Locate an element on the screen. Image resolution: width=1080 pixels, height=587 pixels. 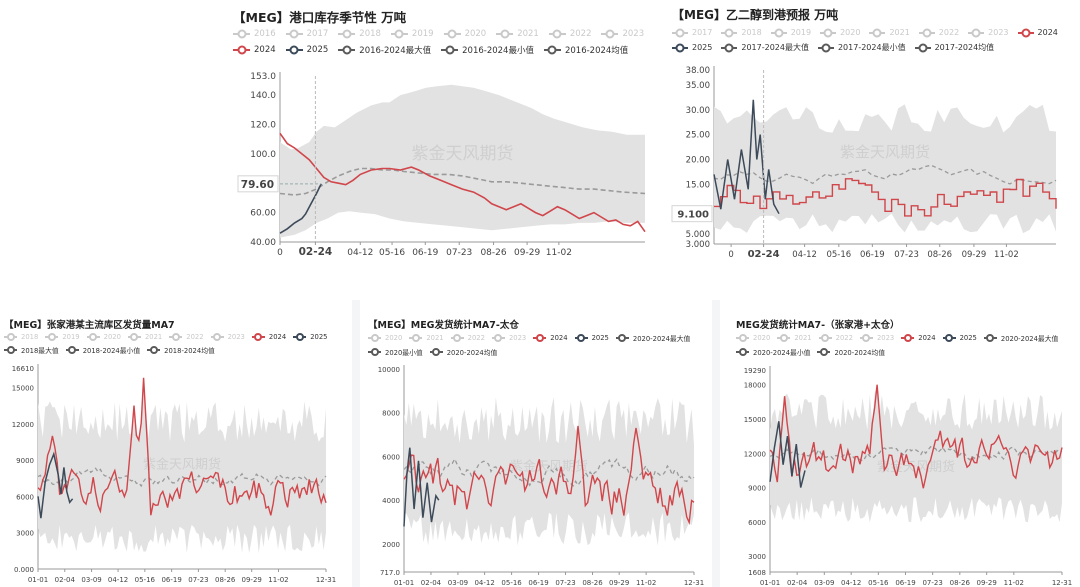
legend-label: 2024 is located at coordinates (559, 338).